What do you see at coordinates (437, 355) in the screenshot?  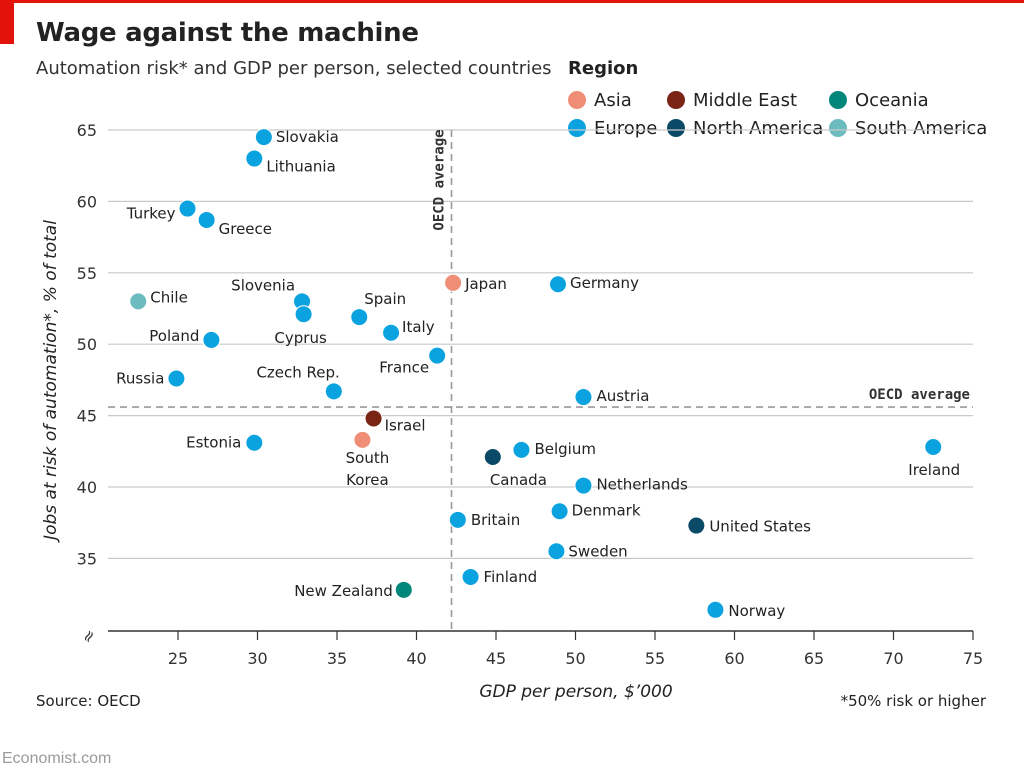 I see `point-france` at bounding box center [437, 355].